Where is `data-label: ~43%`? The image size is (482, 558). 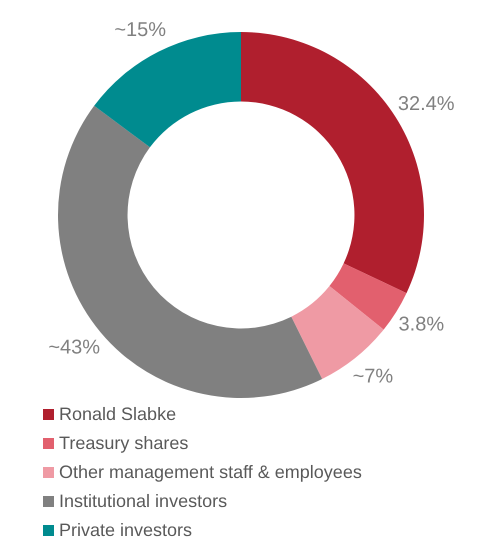 data-label: ~43% is located at coordinates (74, 347).